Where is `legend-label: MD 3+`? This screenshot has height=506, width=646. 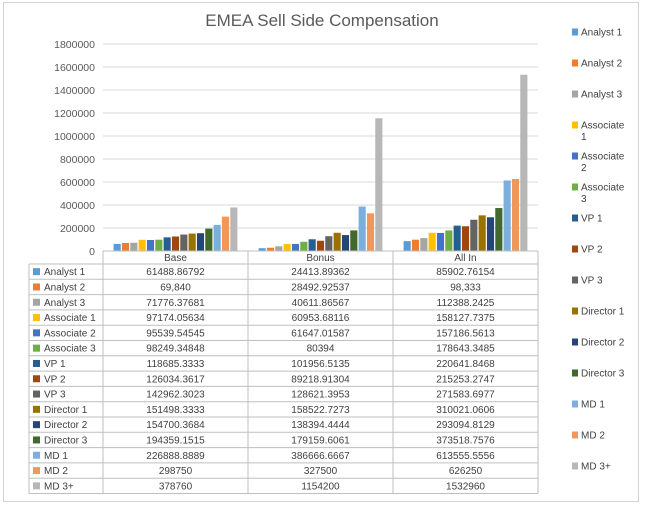
legend-label: MD 3+ is located at coordinates (596, 467).